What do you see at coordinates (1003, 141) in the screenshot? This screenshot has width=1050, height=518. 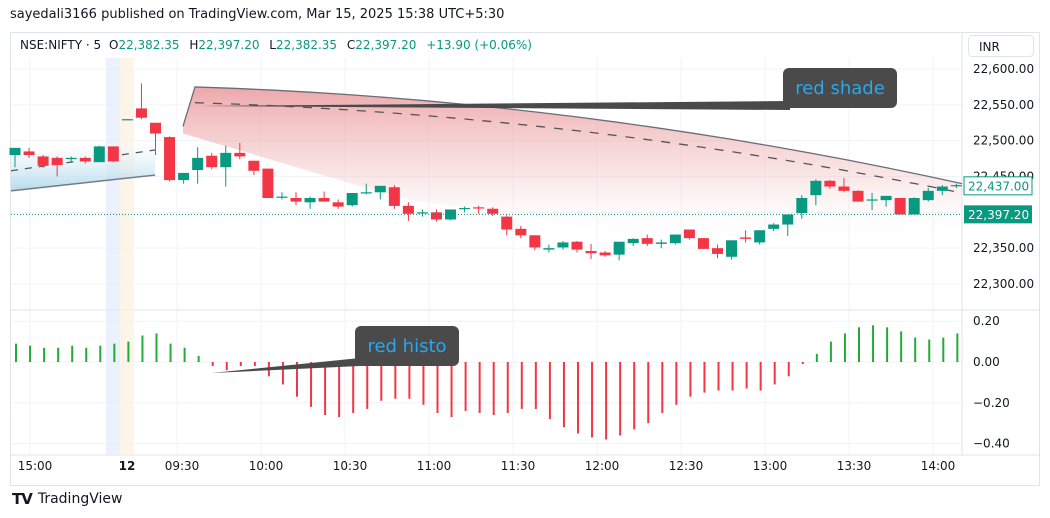 I see `price-tick-label: 22,500.00` at bounding box center [1003, 141].